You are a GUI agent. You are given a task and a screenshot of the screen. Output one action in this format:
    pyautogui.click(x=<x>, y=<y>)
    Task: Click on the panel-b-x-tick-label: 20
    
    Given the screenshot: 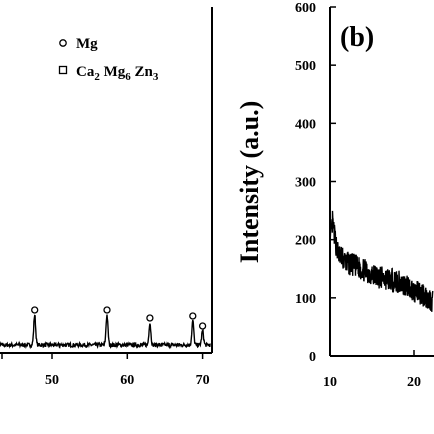 What is the action you would take?
    pyautogui.click(x=414, y=382)
    